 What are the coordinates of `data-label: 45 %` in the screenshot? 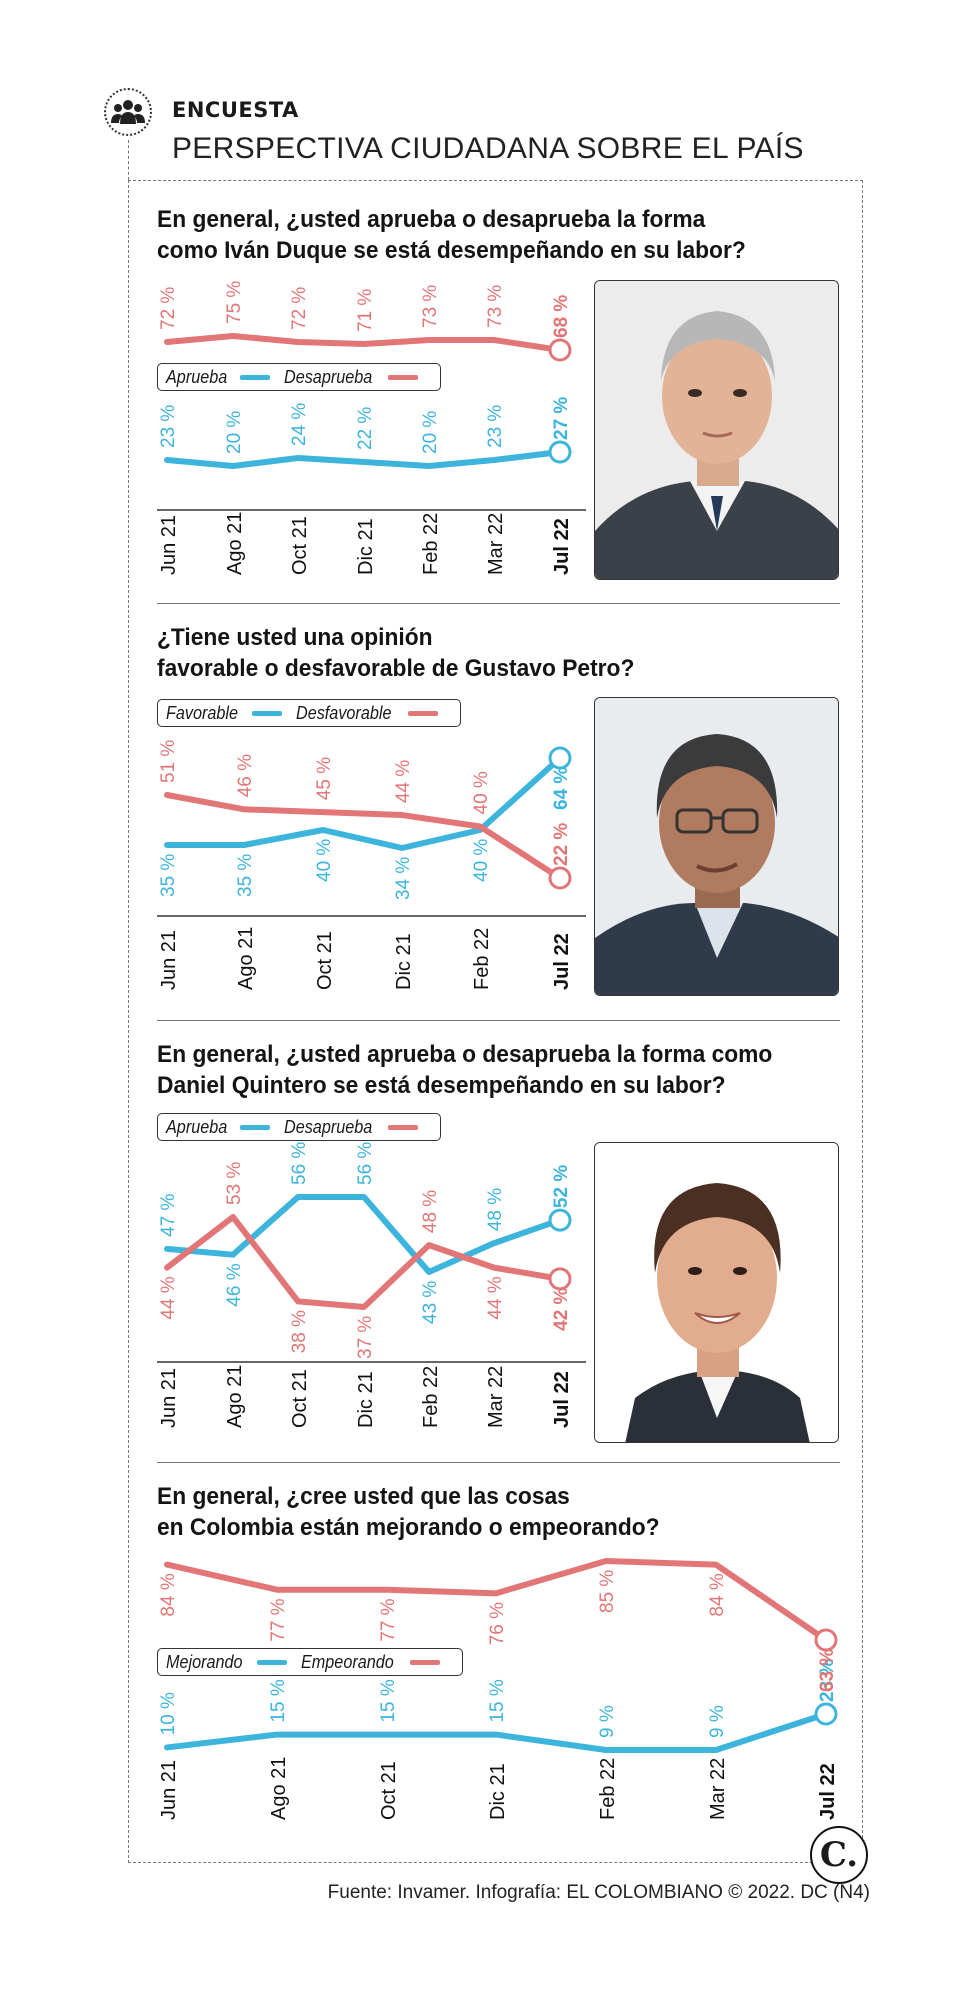 It's located at (324, 778).